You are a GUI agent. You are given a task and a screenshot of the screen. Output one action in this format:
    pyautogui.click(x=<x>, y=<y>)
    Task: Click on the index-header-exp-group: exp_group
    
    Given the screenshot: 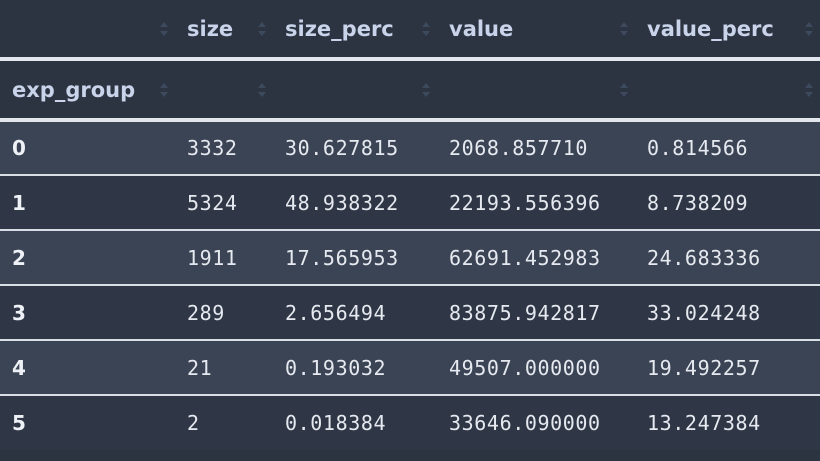 What is the action you would take?
    pyautogui.click(x=87, y=89)
    